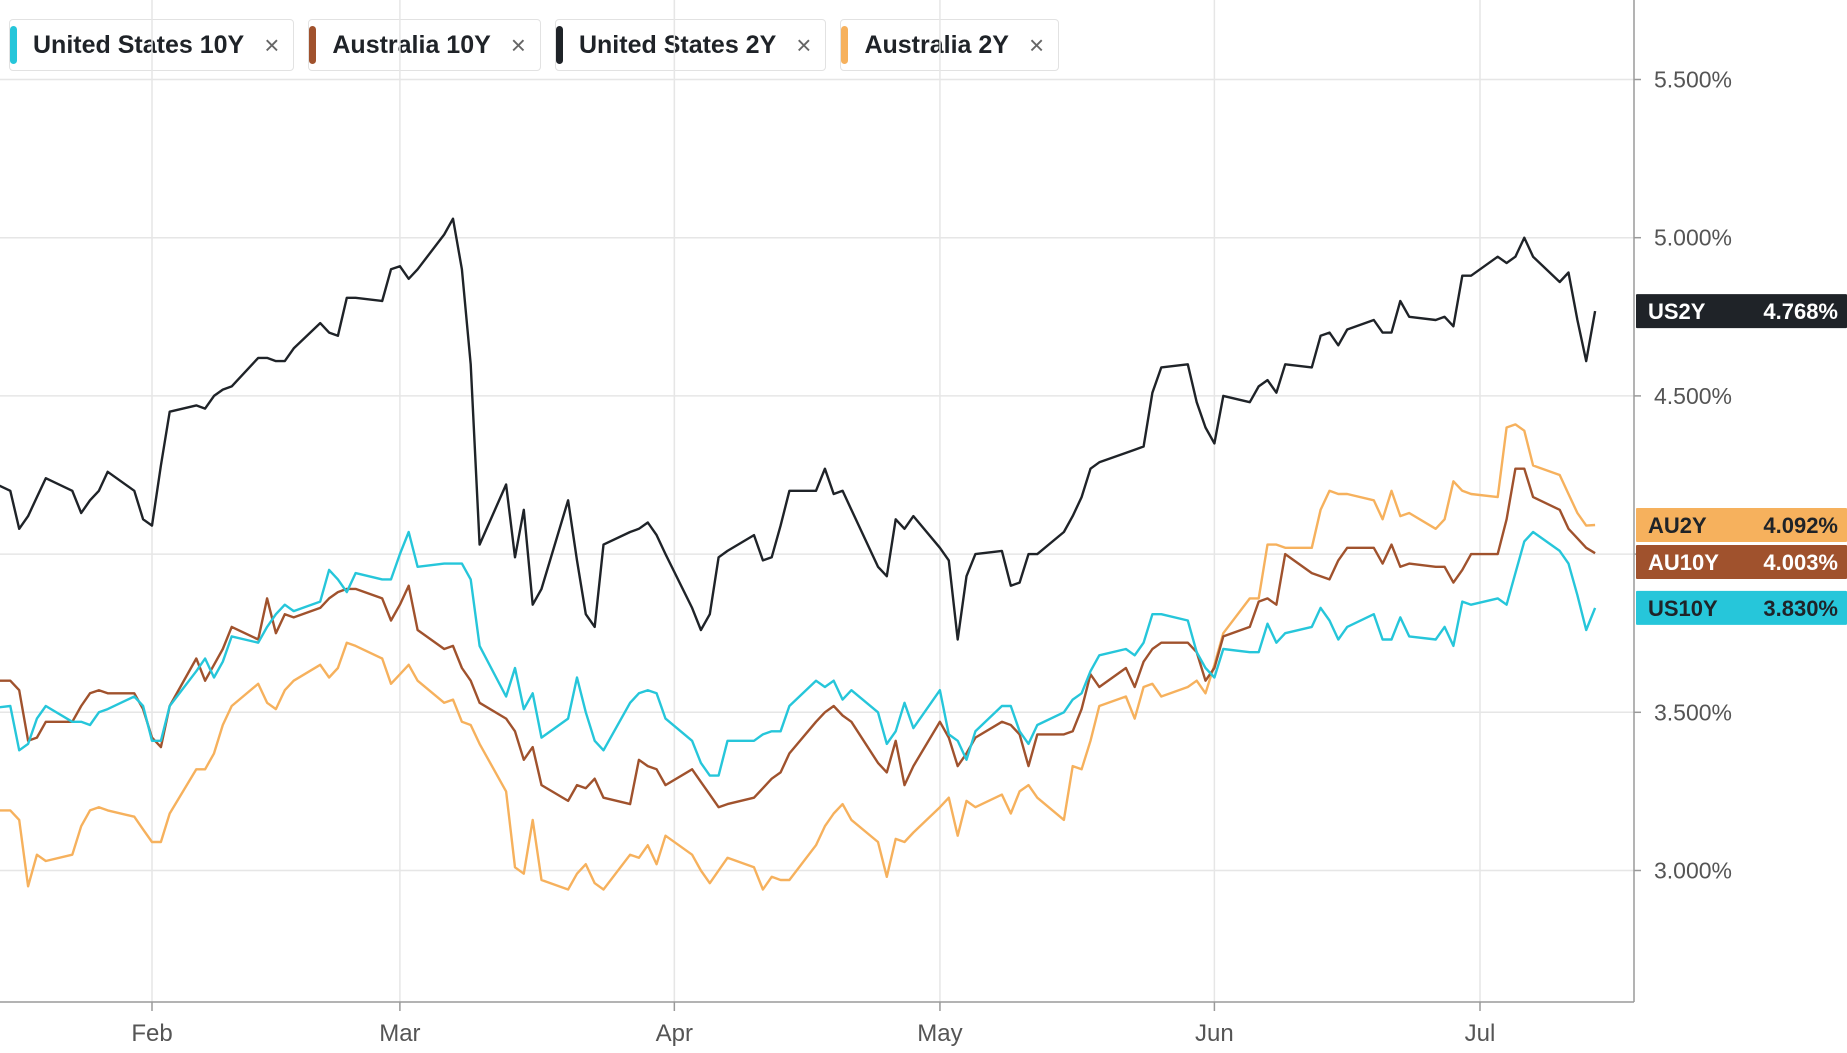 This screenshot has height=1053, width=1847. Describe the element at coordinates (677, 44) in the screenshot. I see `legend-label: United States 2Y` at that location.